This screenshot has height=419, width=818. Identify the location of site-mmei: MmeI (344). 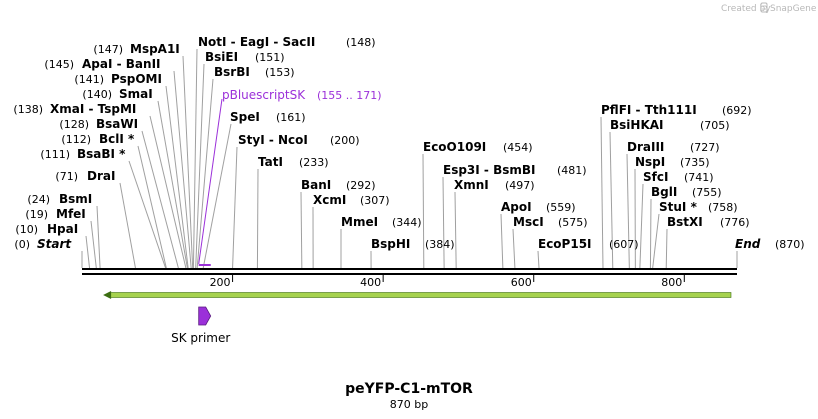
(381, 222).